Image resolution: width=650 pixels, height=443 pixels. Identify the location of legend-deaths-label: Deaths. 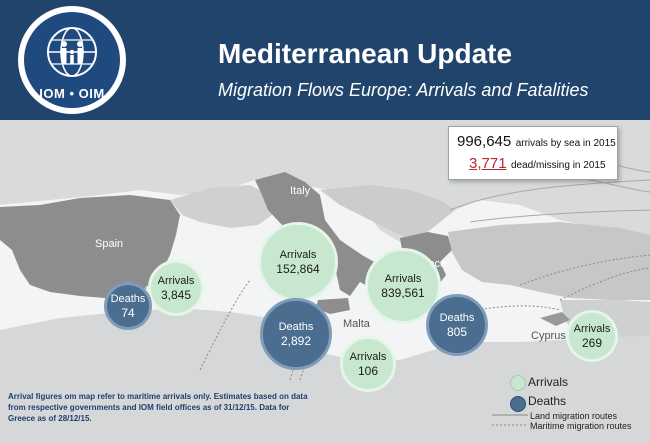
(547, 401).